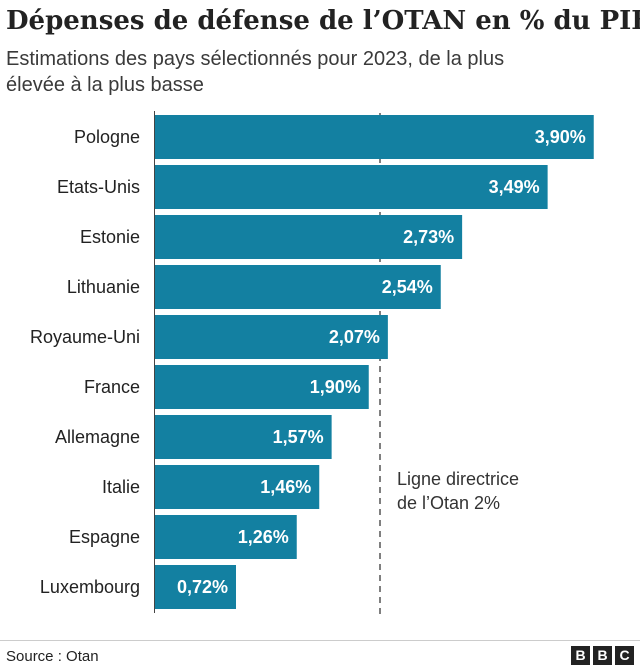  What do you see at coordinates (320, 640) in the screenshot?
I see `footer-divider` at bounding box center [320, 640].